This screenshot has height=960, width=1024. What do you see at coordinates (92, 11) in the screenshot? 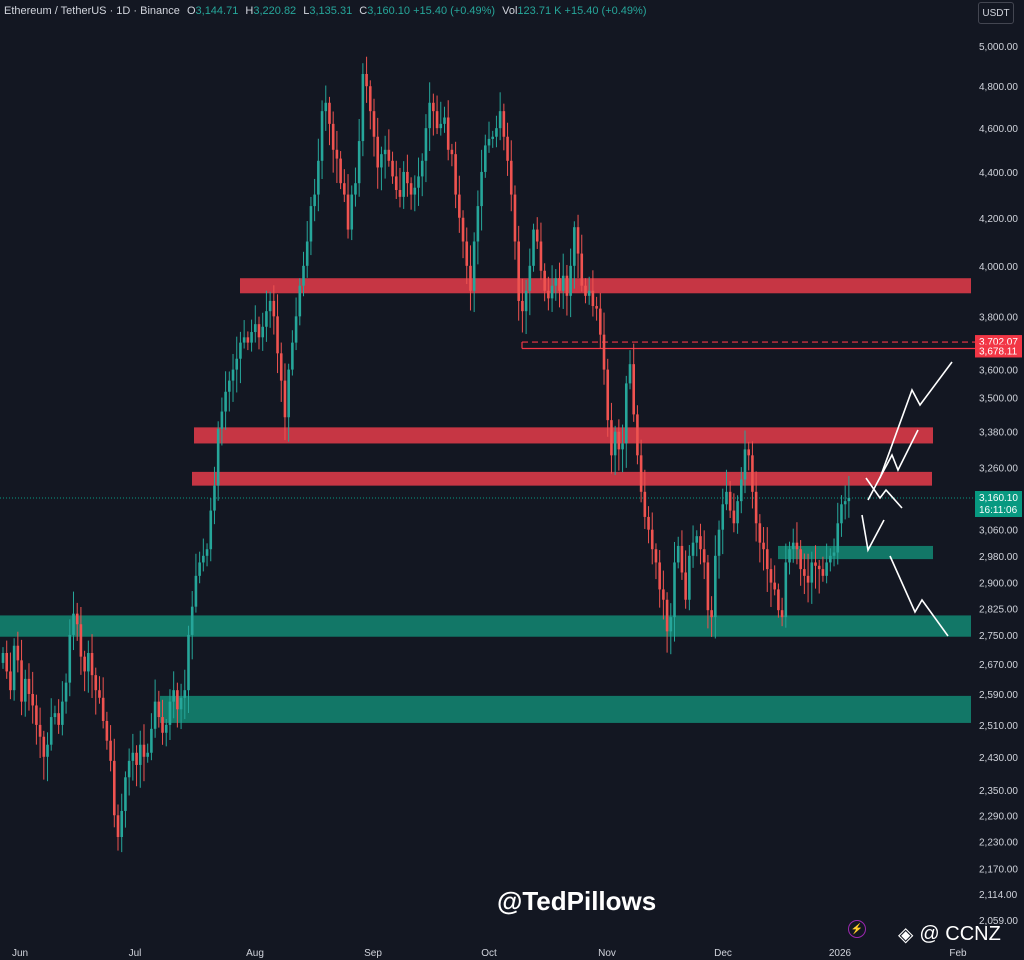
I see `symbol-title: Ethereum / TetherUS · 1D · Binance` at bounding box center [92, 11].